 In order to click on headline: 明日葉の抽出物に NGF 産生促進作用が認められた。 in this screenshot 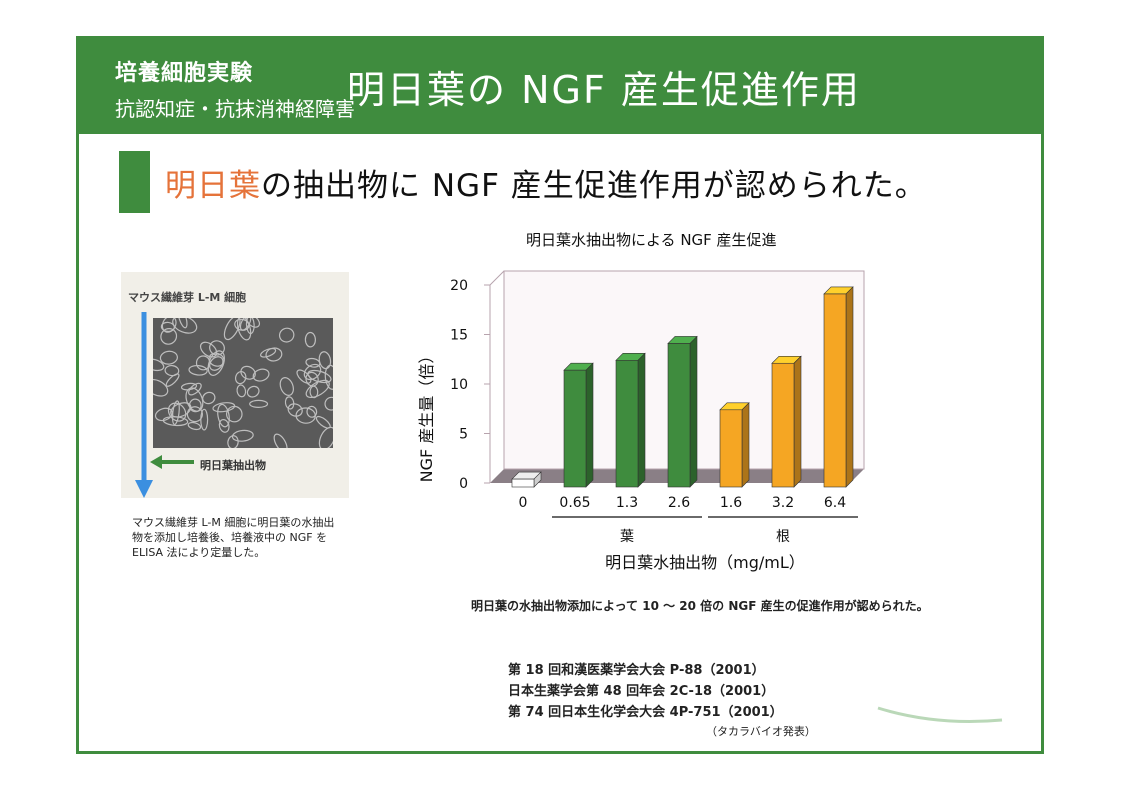, I will do `click(546, 182)`.